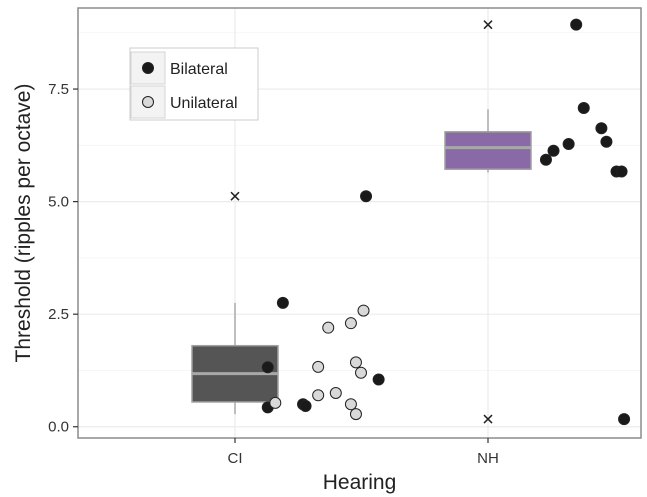  Describe the element at coordinates (204, 103) in the screenshot. I see `legend-label: Unilateral` at that location.